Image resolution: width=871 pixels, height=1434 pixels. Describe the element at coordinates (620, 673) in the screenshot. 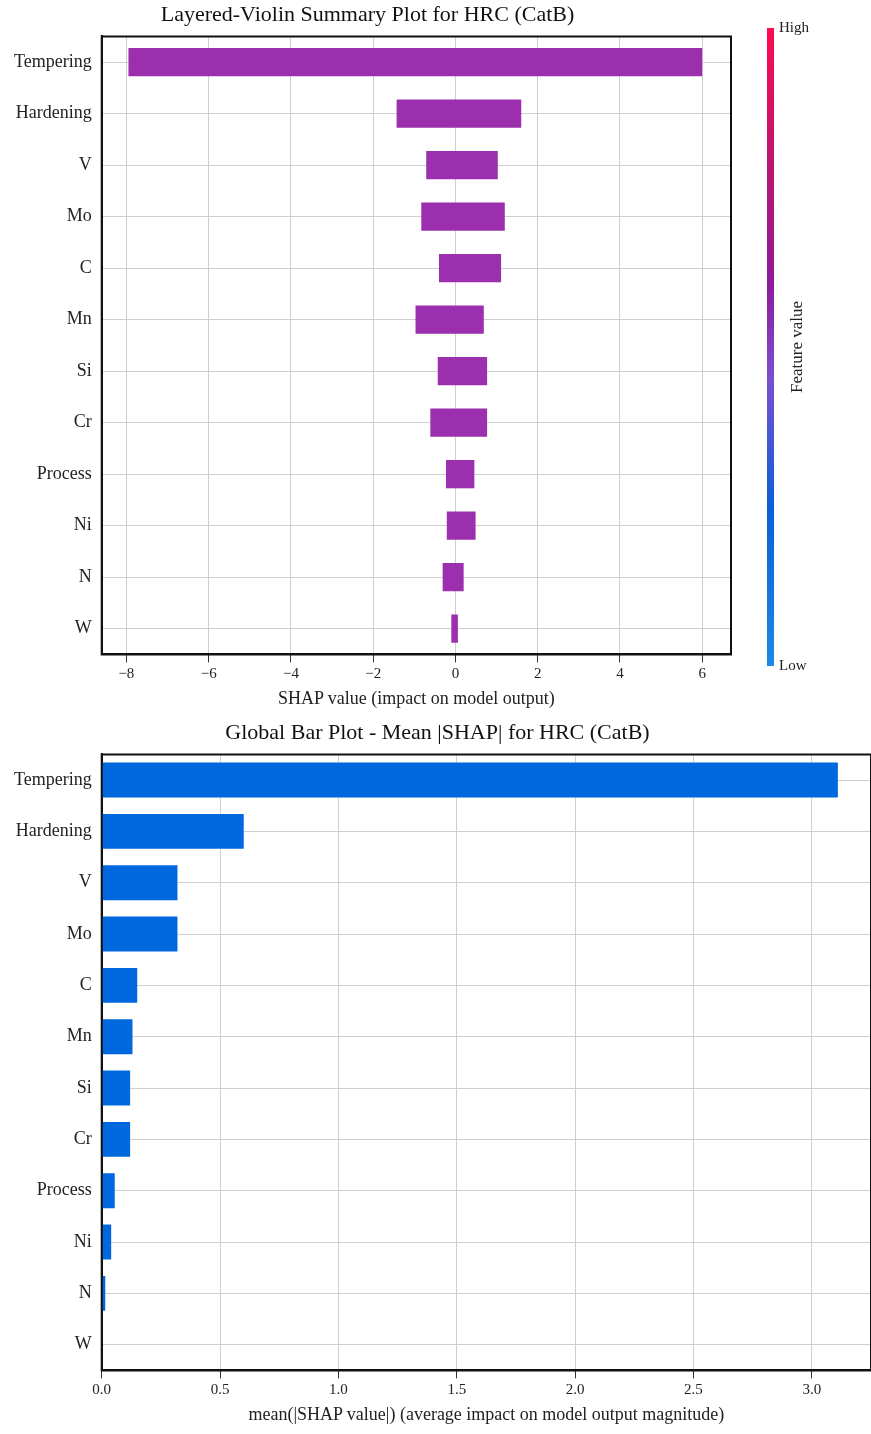

I see `x-tick-label: 4` at that location.